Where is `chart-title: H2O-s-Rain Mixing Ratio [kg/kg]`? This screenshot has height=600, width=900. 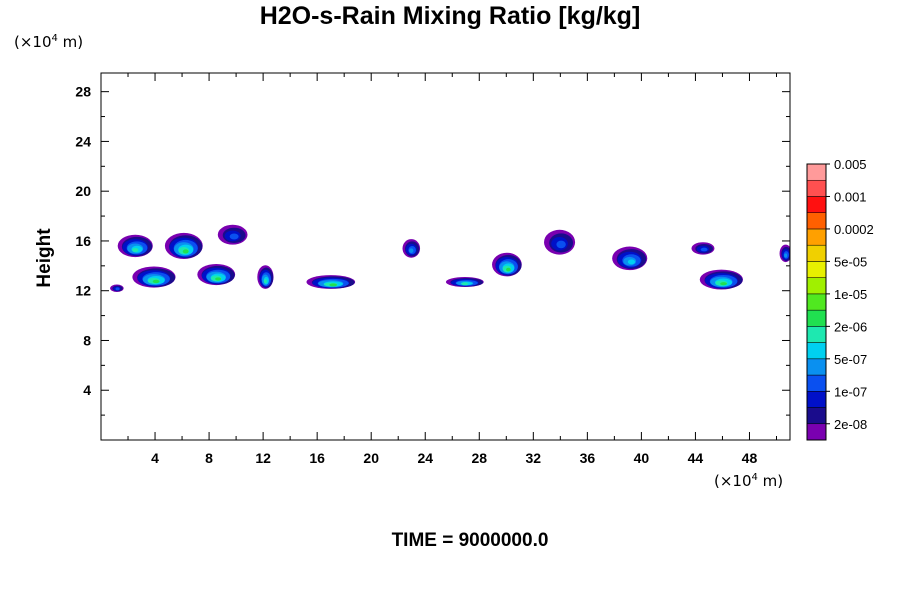 chart-title: H2O-s-Rain Mixing Ratio [kg/kg] is located at coordinates (450, 16).